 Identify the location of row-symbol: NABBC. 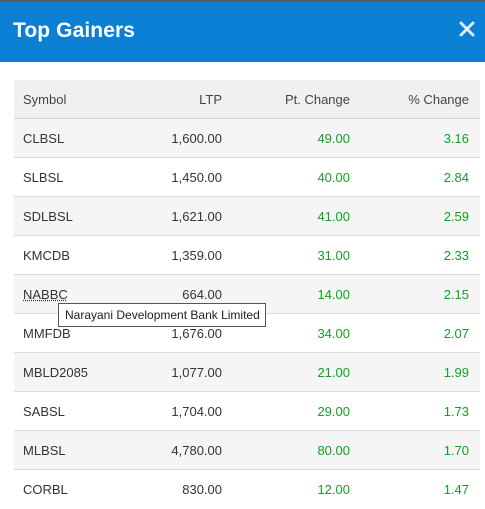
(45, 294).